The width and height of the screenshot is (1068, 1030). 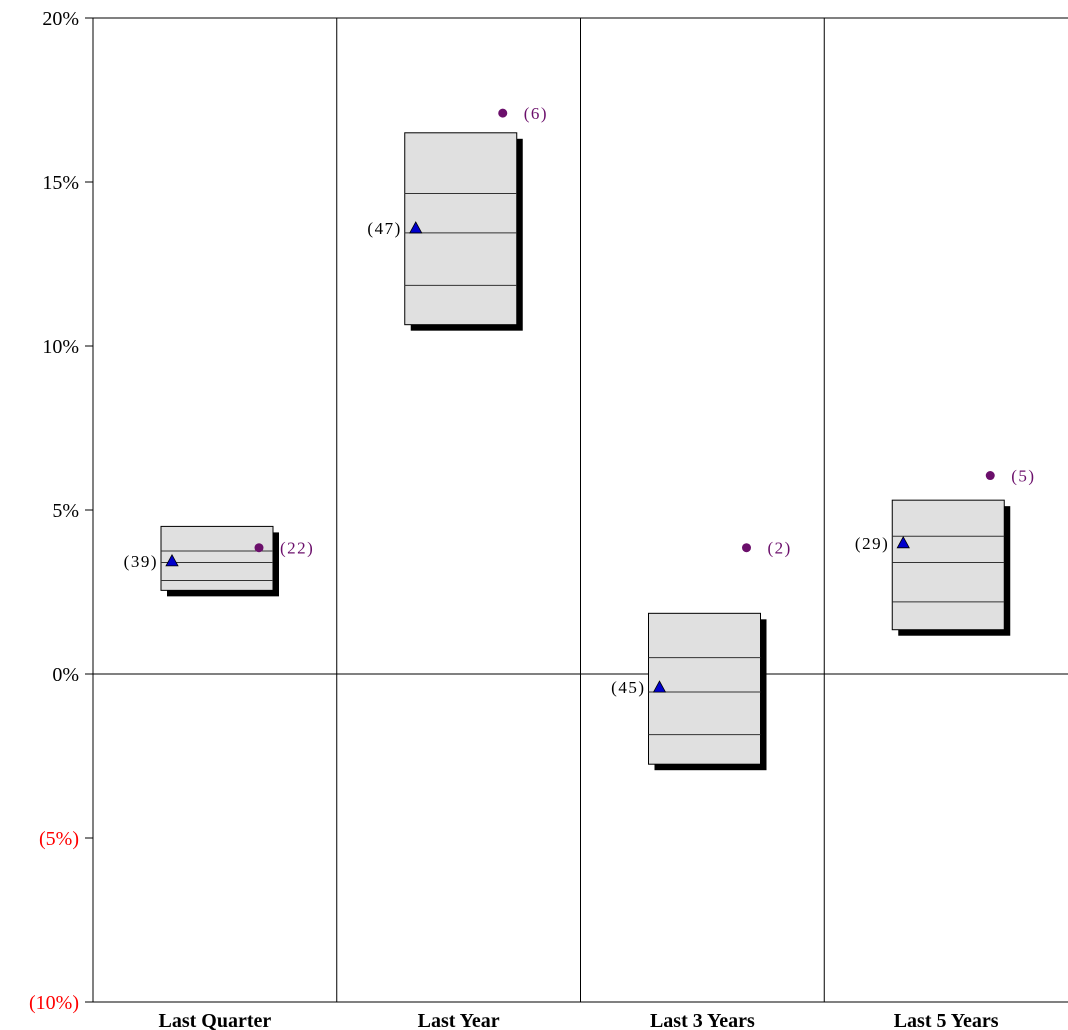 What do you see at coordinates (1023, 476) in the screenshot?
I see `dot-rank-label: (5)` at bounding box center [1023, 476].